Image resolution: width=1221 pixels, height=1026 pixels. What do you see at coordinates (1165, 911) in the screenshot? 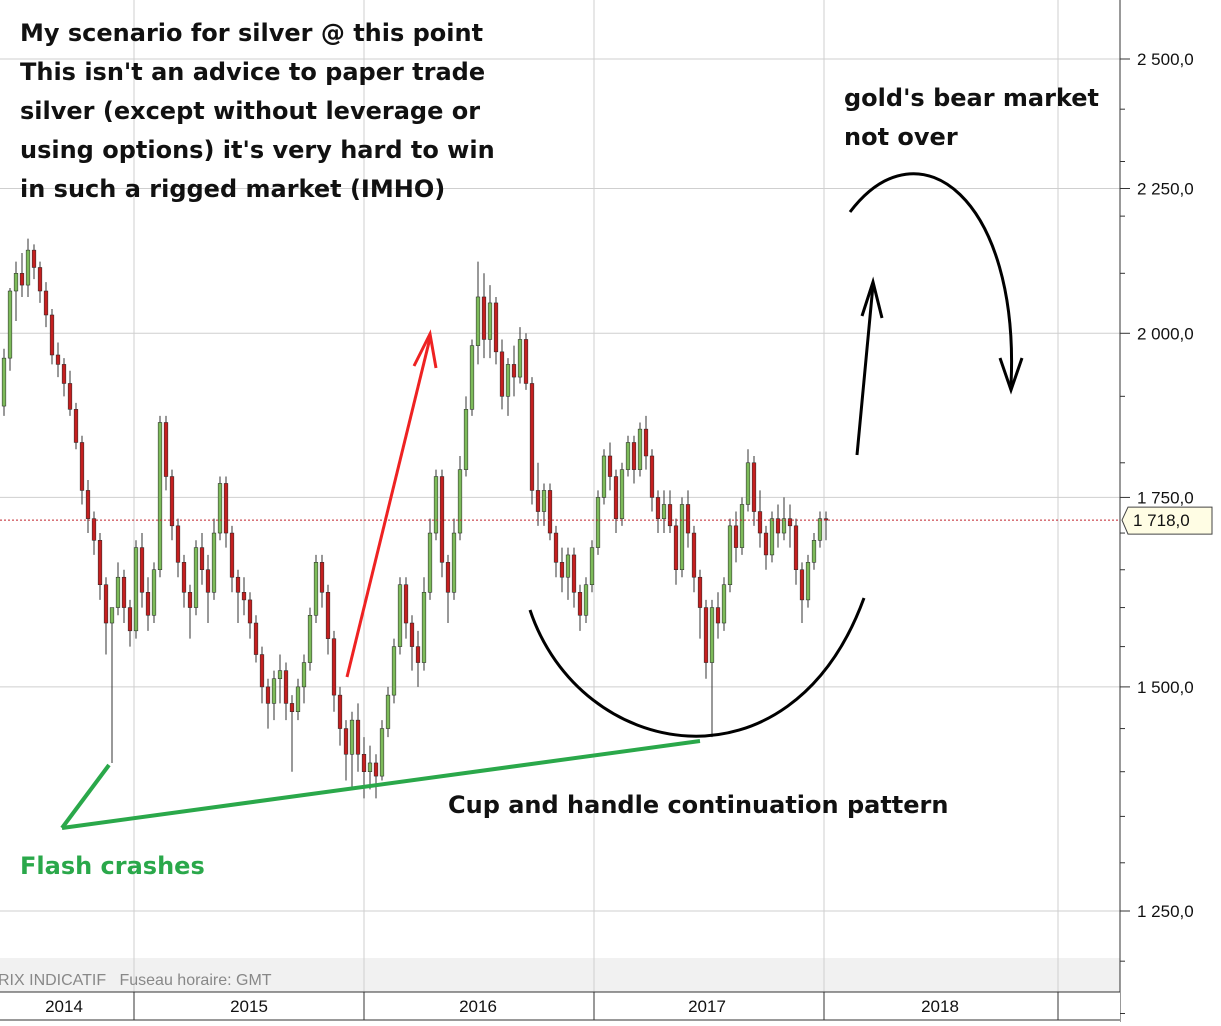
I see `y-tick-label: 1 250,0` at bounding box center [1165, 911].